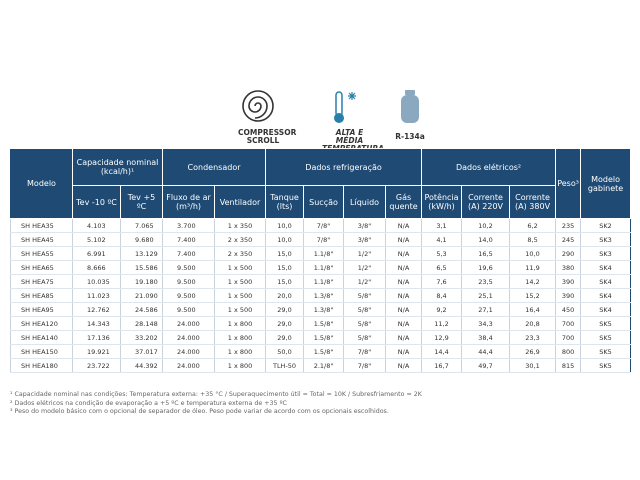 This screenshot has height=480, width=640. Describe the element at coordinates (532, 351) in the screenshot. I see `table-cell: 26,9` at that location.